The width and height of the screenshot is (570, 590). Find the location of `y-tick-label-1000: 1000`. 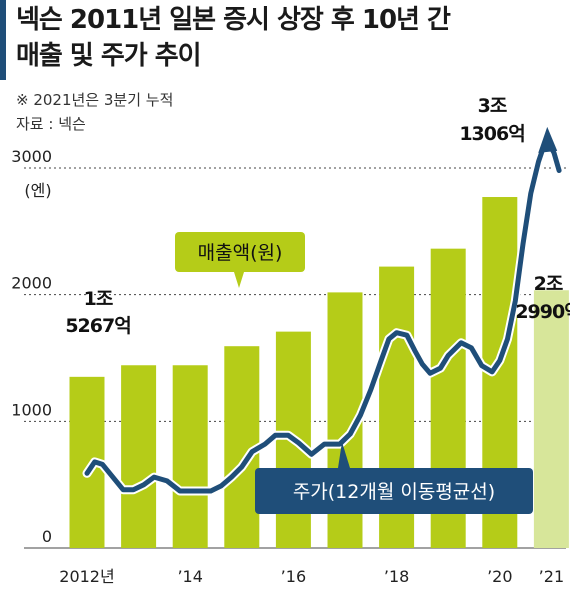

y-tick-label-1000: 1000 is located at coordinates (31, 409).